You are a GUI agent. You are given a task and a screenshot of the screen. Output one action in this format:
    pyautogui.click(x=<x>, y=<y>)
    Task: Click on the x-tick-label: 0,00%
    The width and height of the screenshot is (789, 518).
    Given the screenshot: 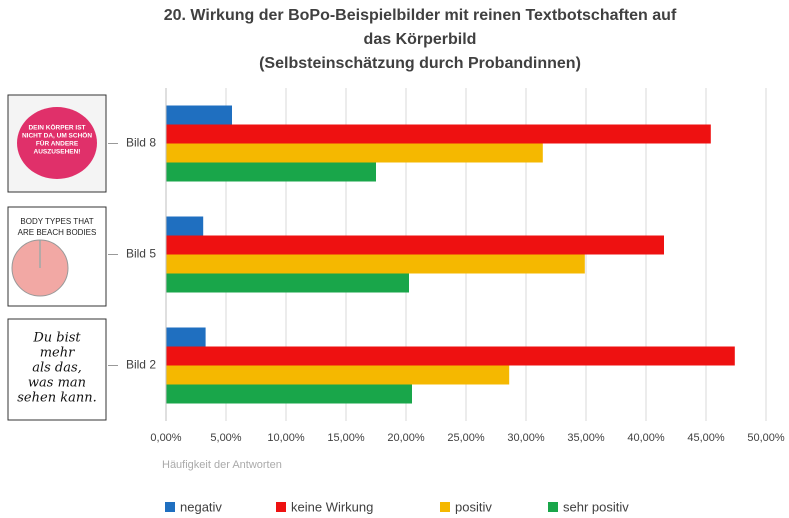 What is the action you would take?
    pyautogui.click(x=165, y=438)
    